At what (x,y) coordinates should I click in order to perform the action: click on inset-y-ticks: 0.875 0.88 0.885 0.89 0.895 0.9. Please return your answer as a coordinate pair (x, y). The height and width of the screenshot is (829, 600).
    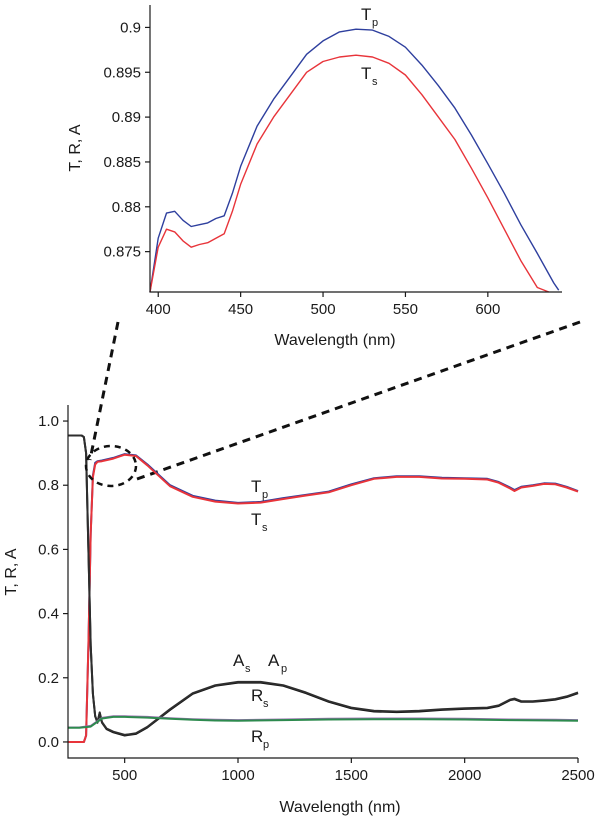
    Looking at the image, I should click on (126, 140).